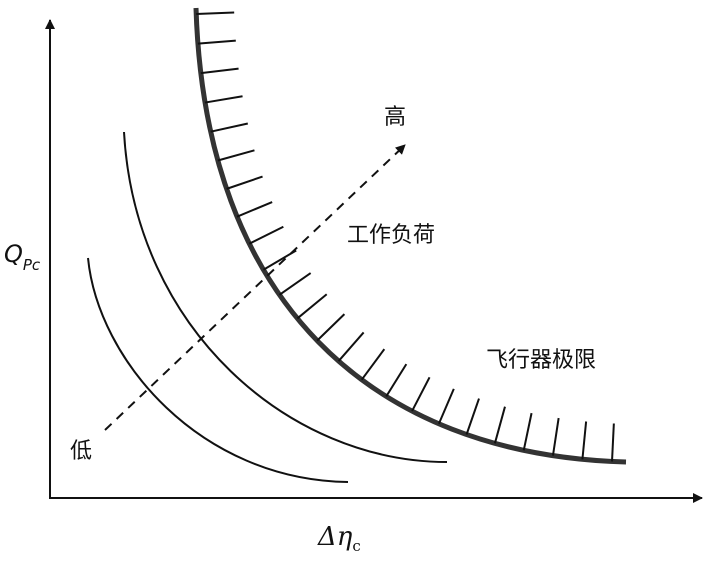  What do you see at coordinates (81, 451) in the screenshot?
I see `low-label: 低` at bounding box center [81, 451].